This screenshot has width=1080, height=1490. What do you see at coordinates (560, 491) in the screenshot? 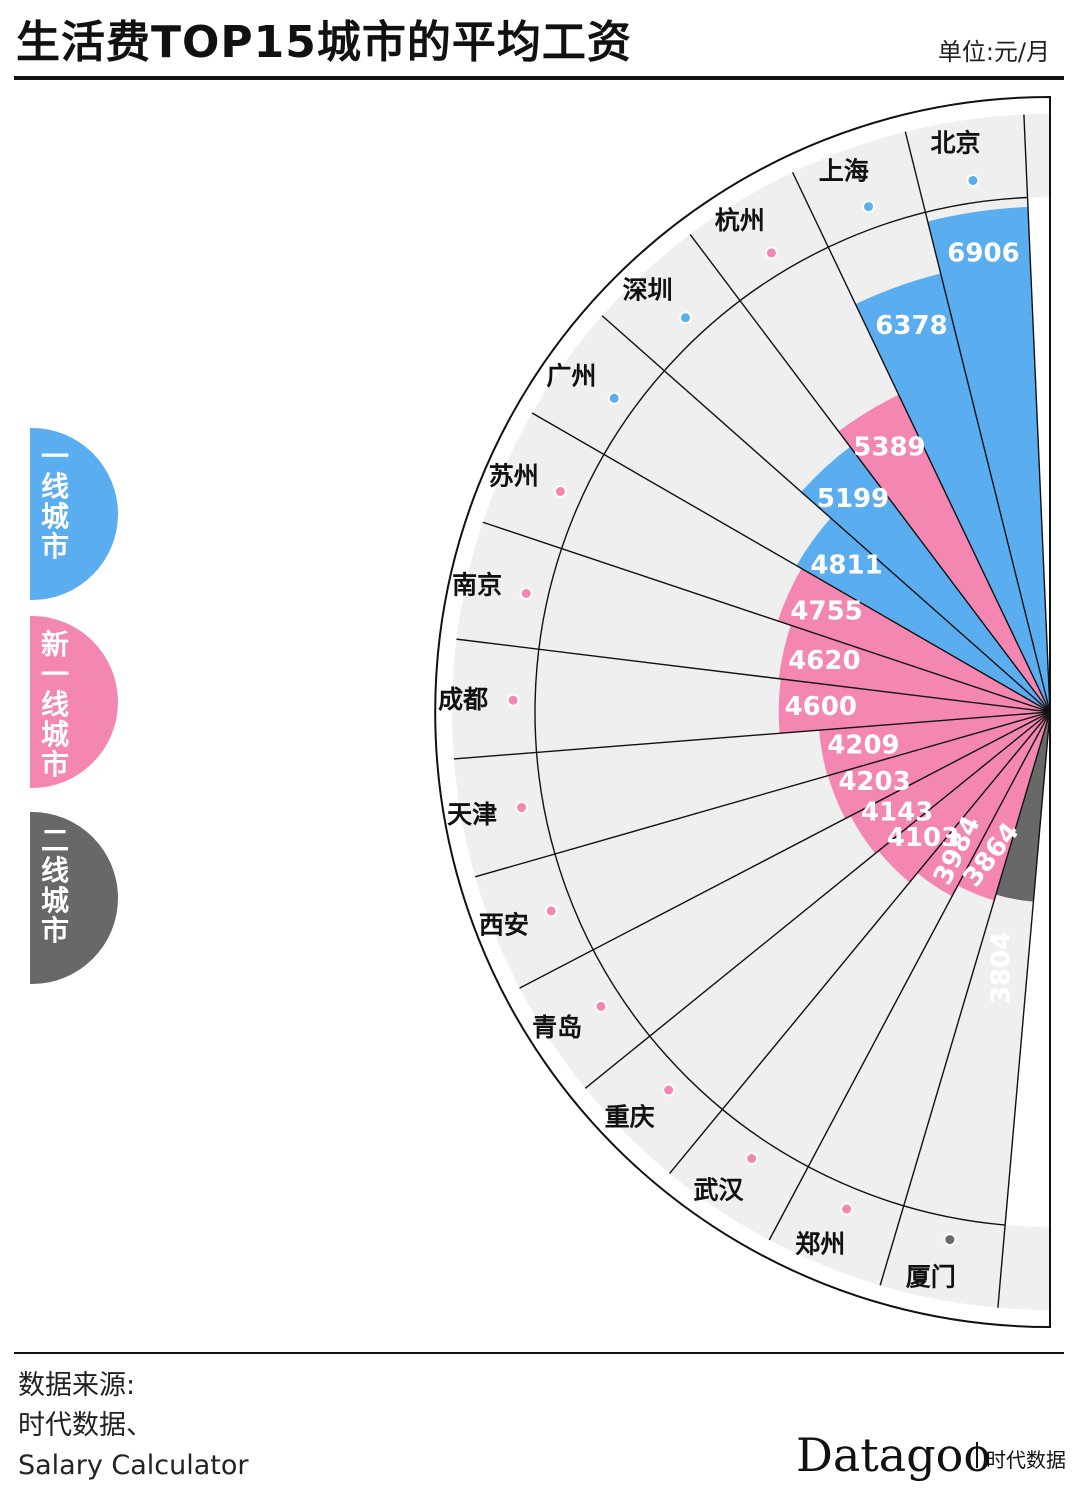
I see `dot-苏州` at bounding box center [560, 491].